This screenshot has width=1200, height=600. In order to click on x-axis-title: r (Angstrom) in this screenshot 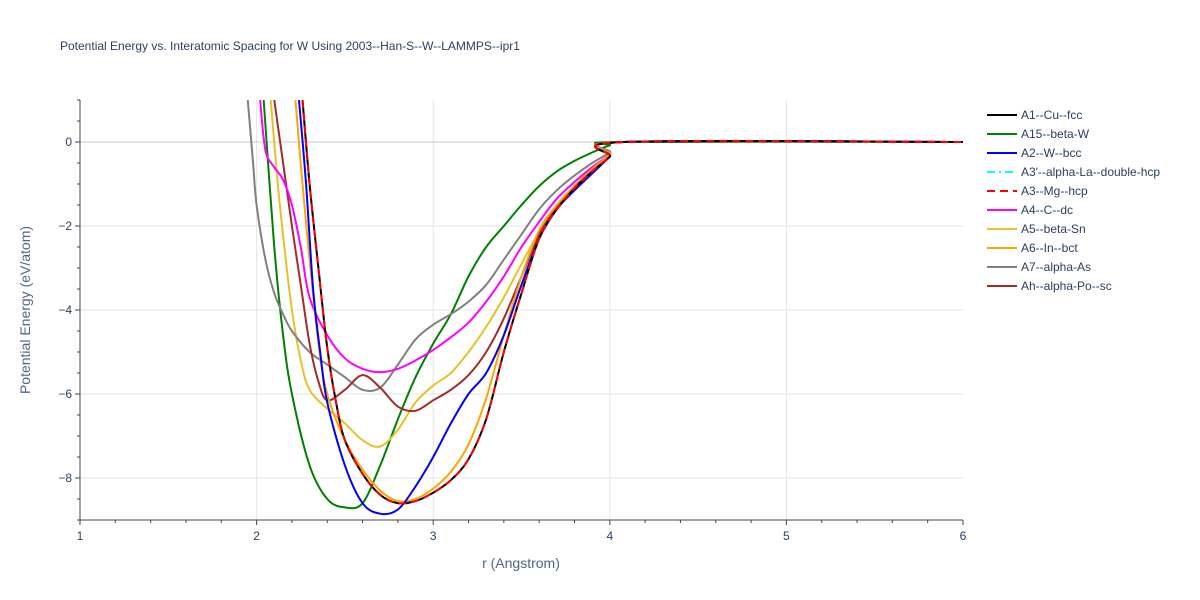, I will do `click(521, 563)`.